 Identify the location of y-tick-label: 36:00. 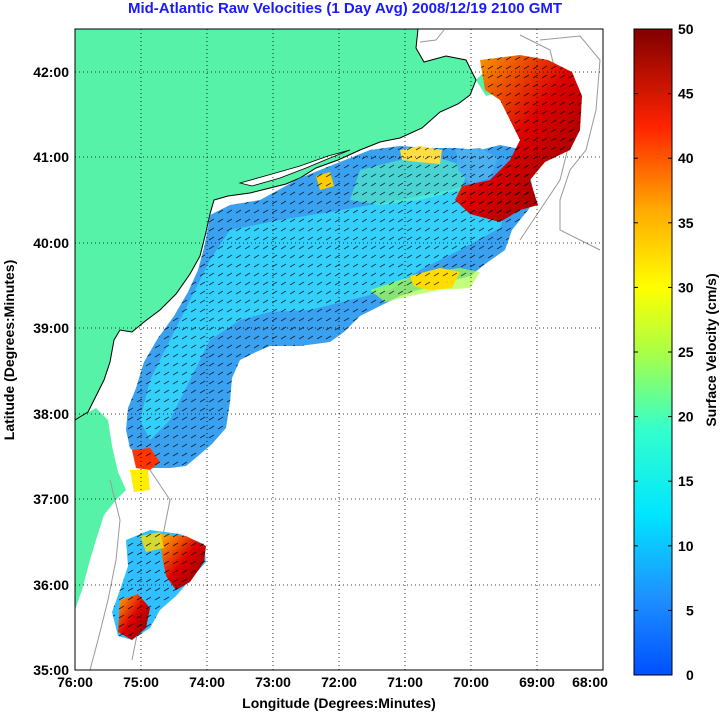
(51, 585).